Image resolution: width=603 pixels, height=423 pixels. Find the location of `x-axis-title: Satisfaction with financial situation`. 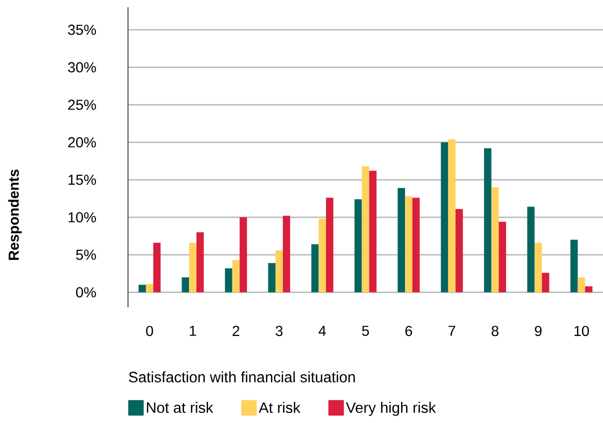

x-axis-title: Satisfaction with financial situation is located at coordinates (241, 376).